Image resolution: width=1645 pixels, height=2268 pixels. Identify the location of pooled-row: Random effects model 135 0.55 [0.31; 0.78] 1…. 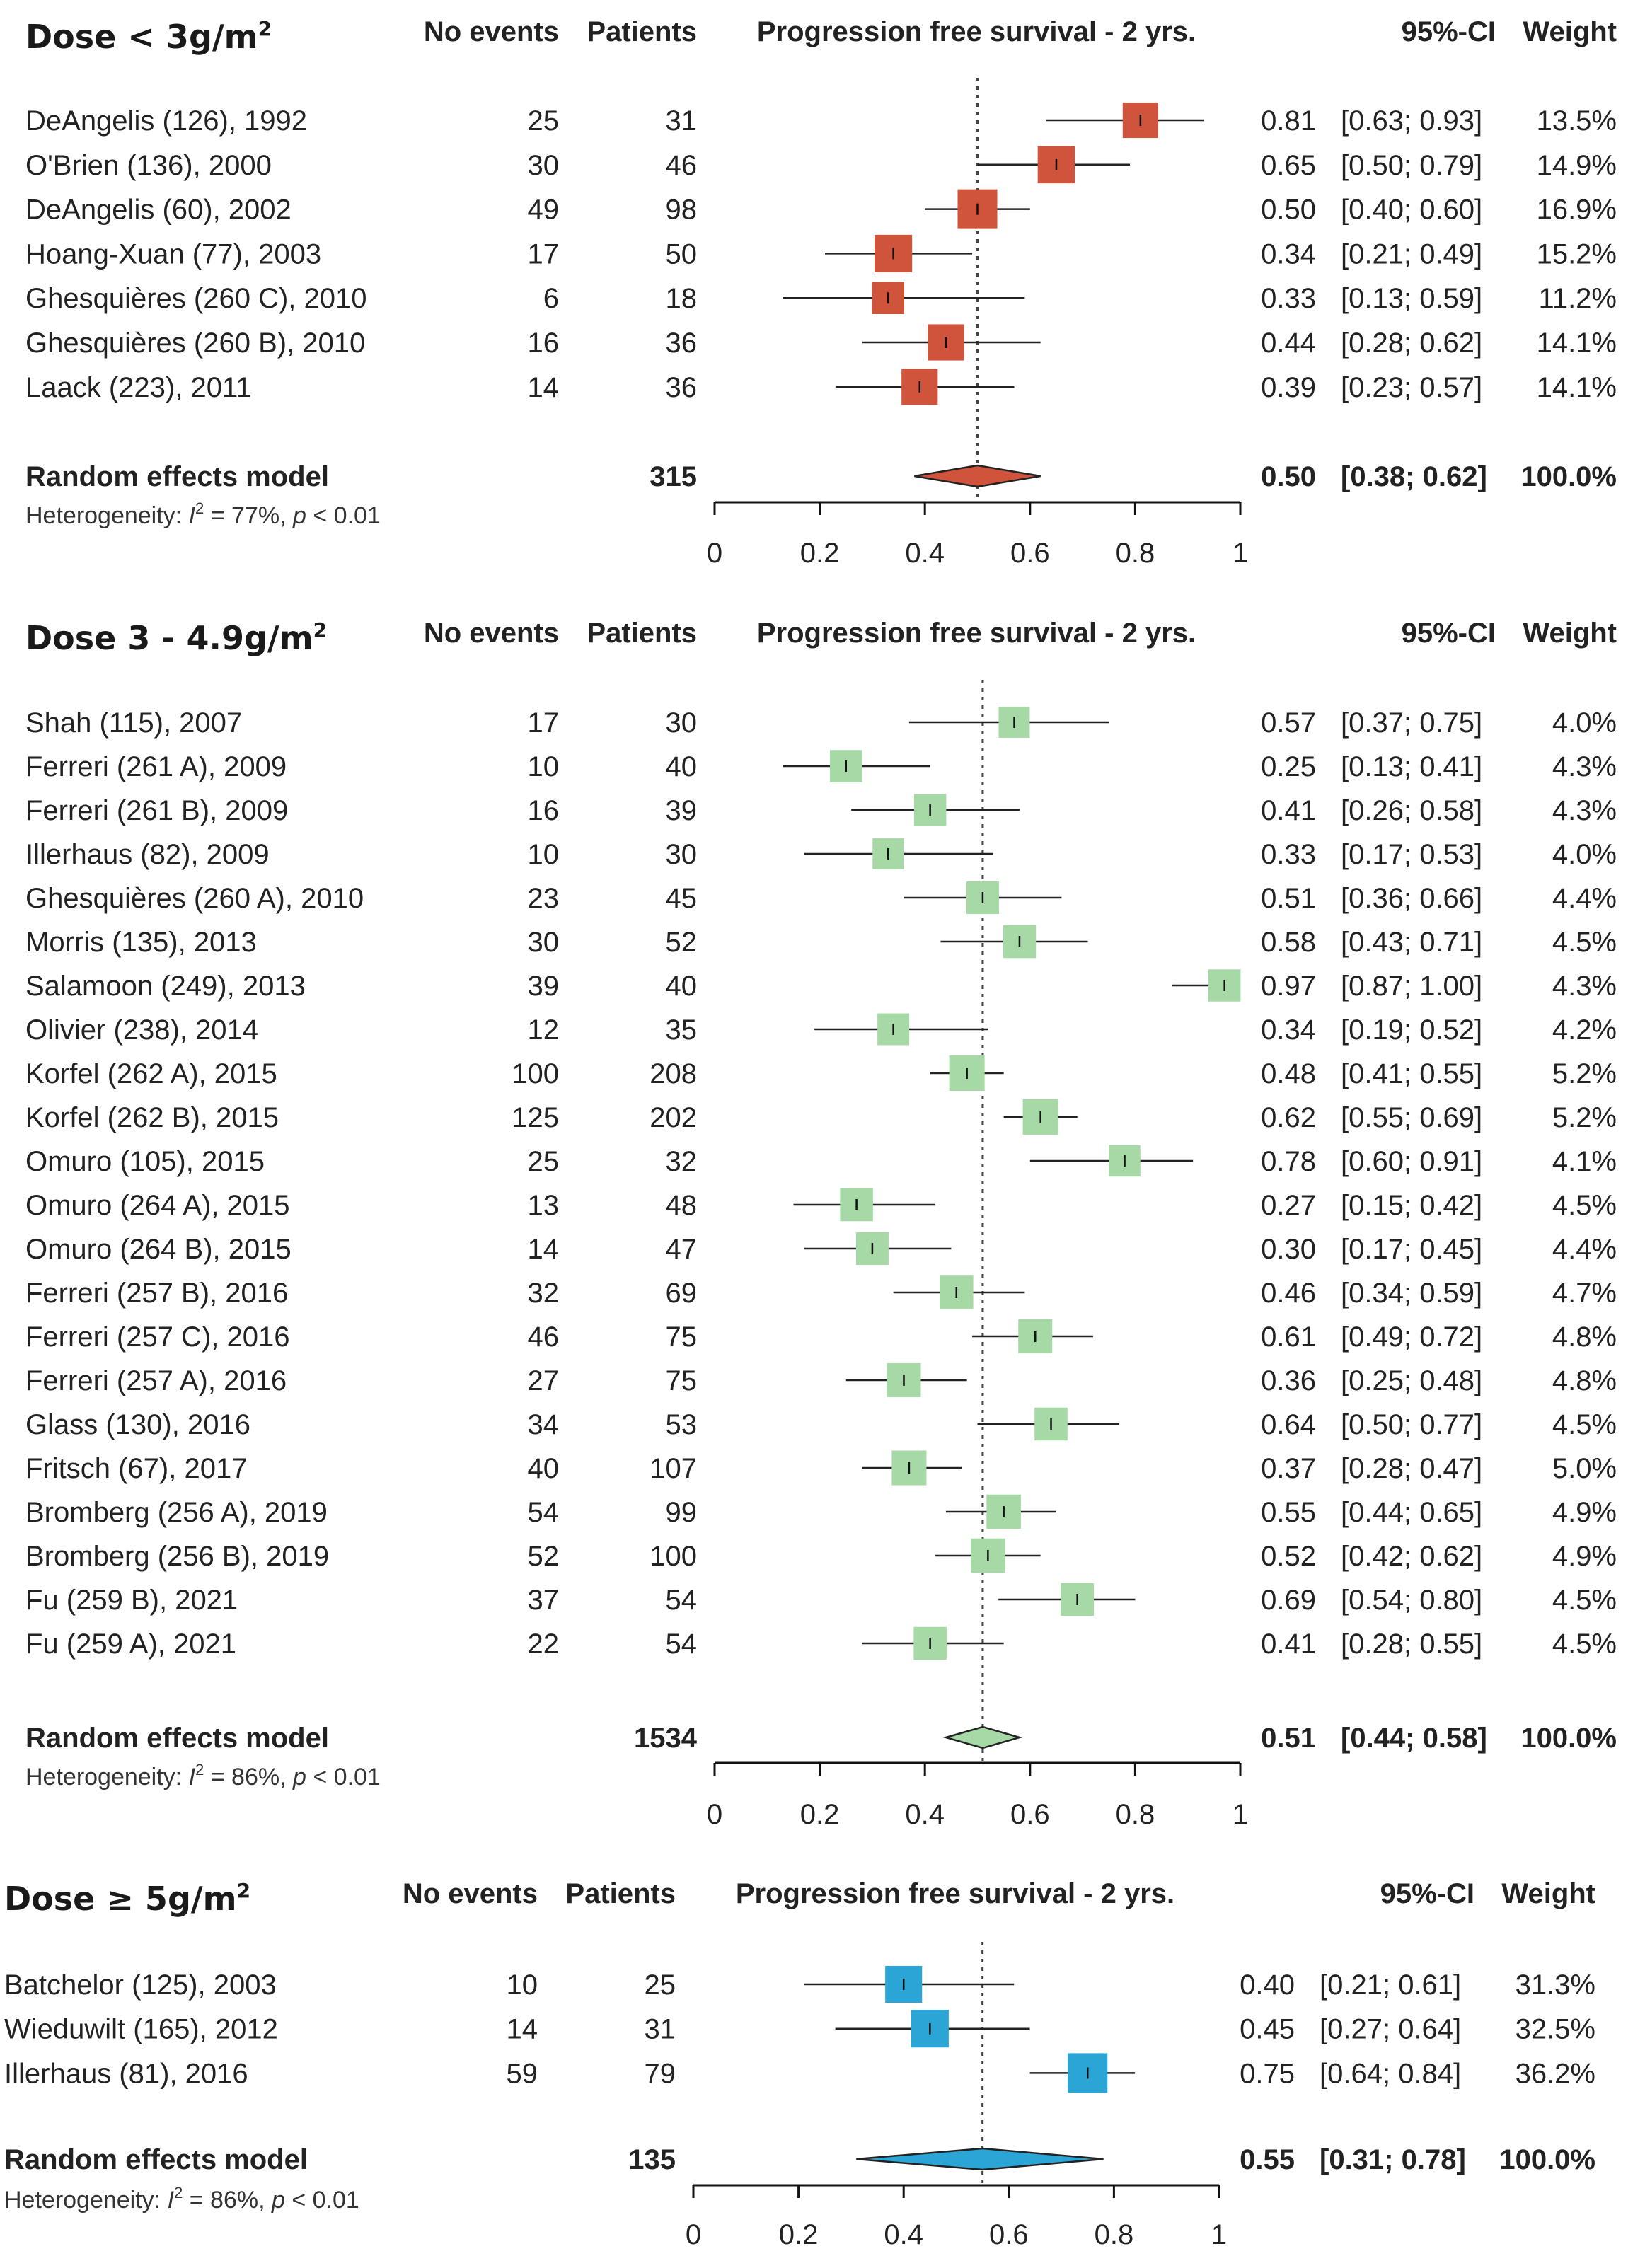
(799, 2159).